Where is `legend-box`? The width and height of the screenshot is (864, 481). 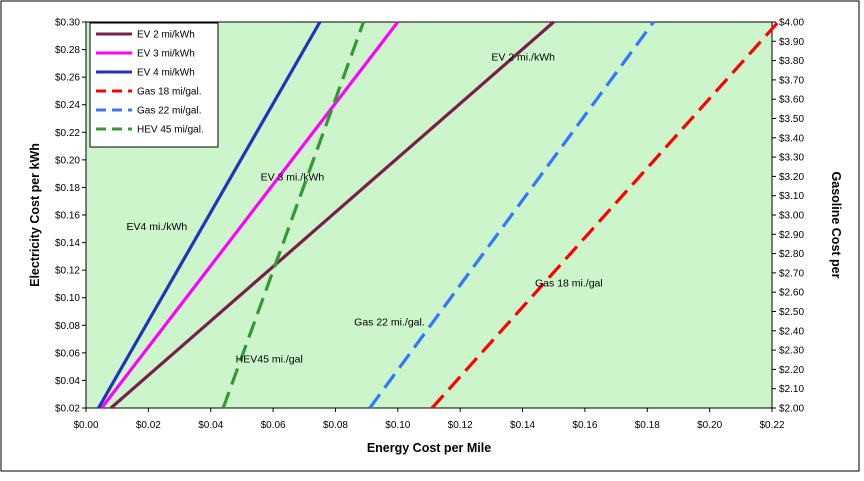
legend-box is located at coordinates (154, 85).